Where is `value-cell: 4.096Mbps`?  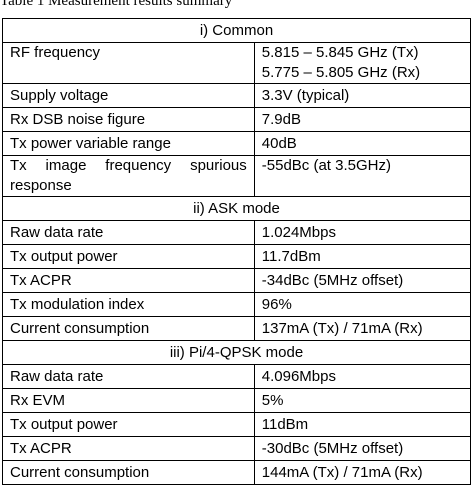
value-cell: 4.096Mbps is located at coordinates (362, 376).